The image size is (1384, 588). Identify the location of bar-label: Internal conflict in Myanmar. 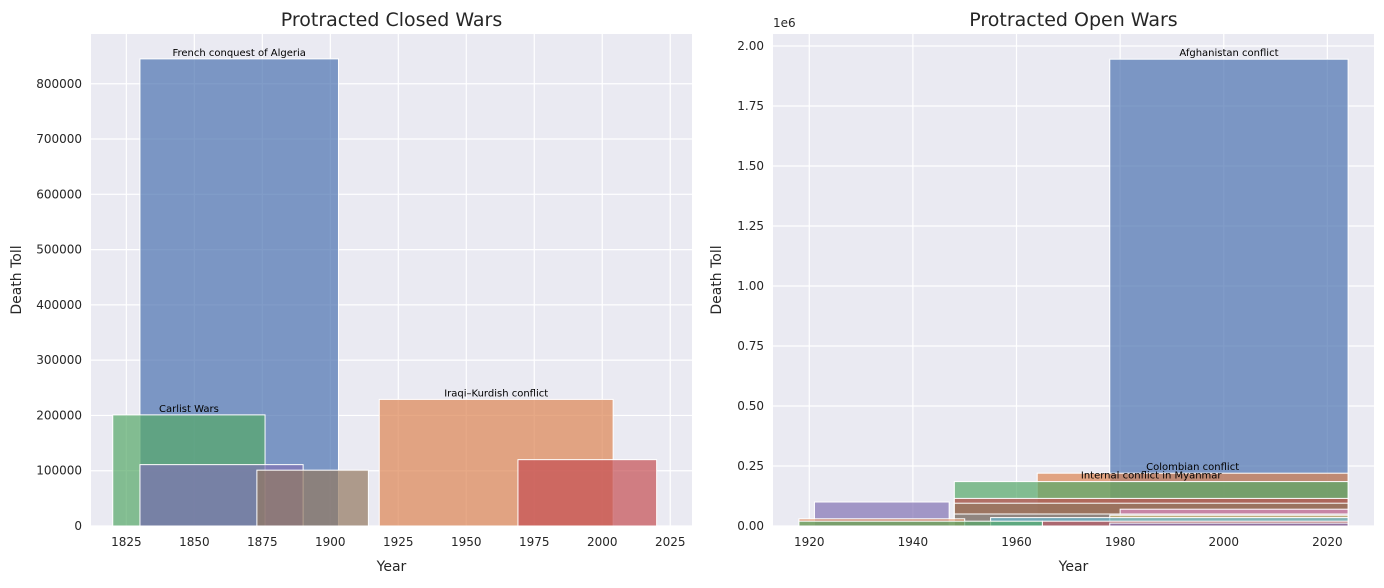
(1152, 476).